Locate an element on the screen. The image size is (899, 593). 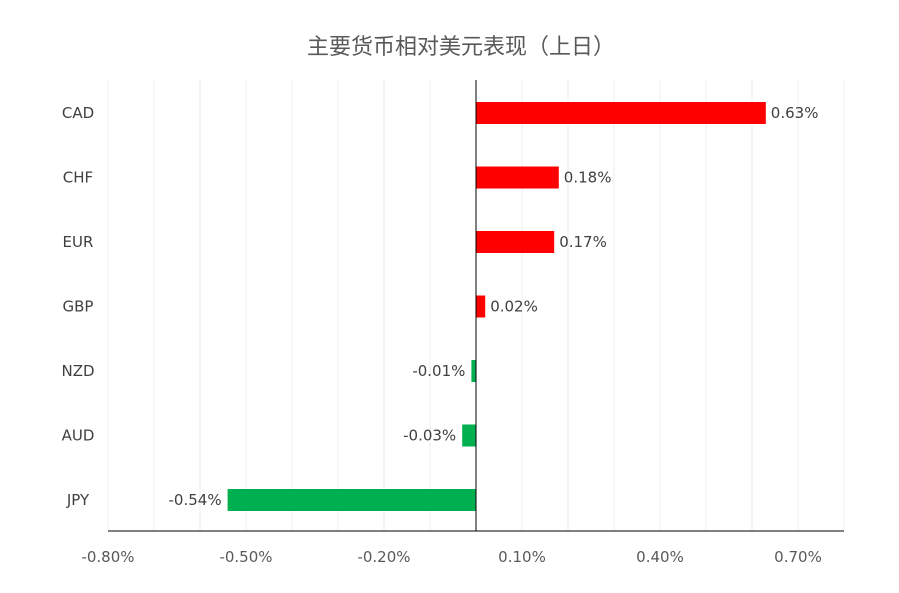
category-label: JPY is located at coordinates (78, 500).